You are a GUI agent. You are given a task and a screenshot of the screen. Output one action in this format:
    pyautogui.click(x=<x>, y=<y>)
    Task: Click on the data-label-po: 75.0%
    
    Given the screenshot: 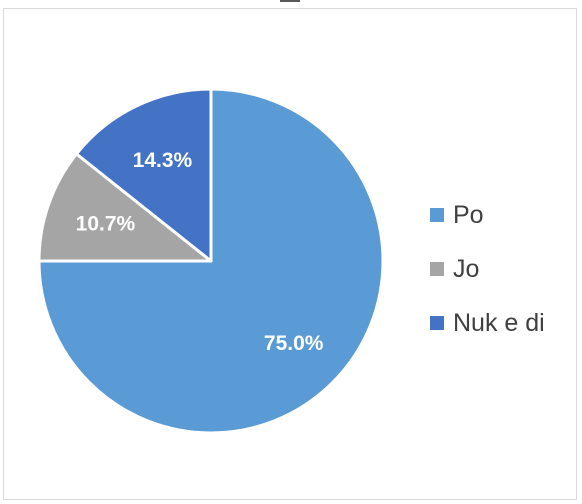 What is the action you would take?
    pyautogui.click(x=294, y=343)
    